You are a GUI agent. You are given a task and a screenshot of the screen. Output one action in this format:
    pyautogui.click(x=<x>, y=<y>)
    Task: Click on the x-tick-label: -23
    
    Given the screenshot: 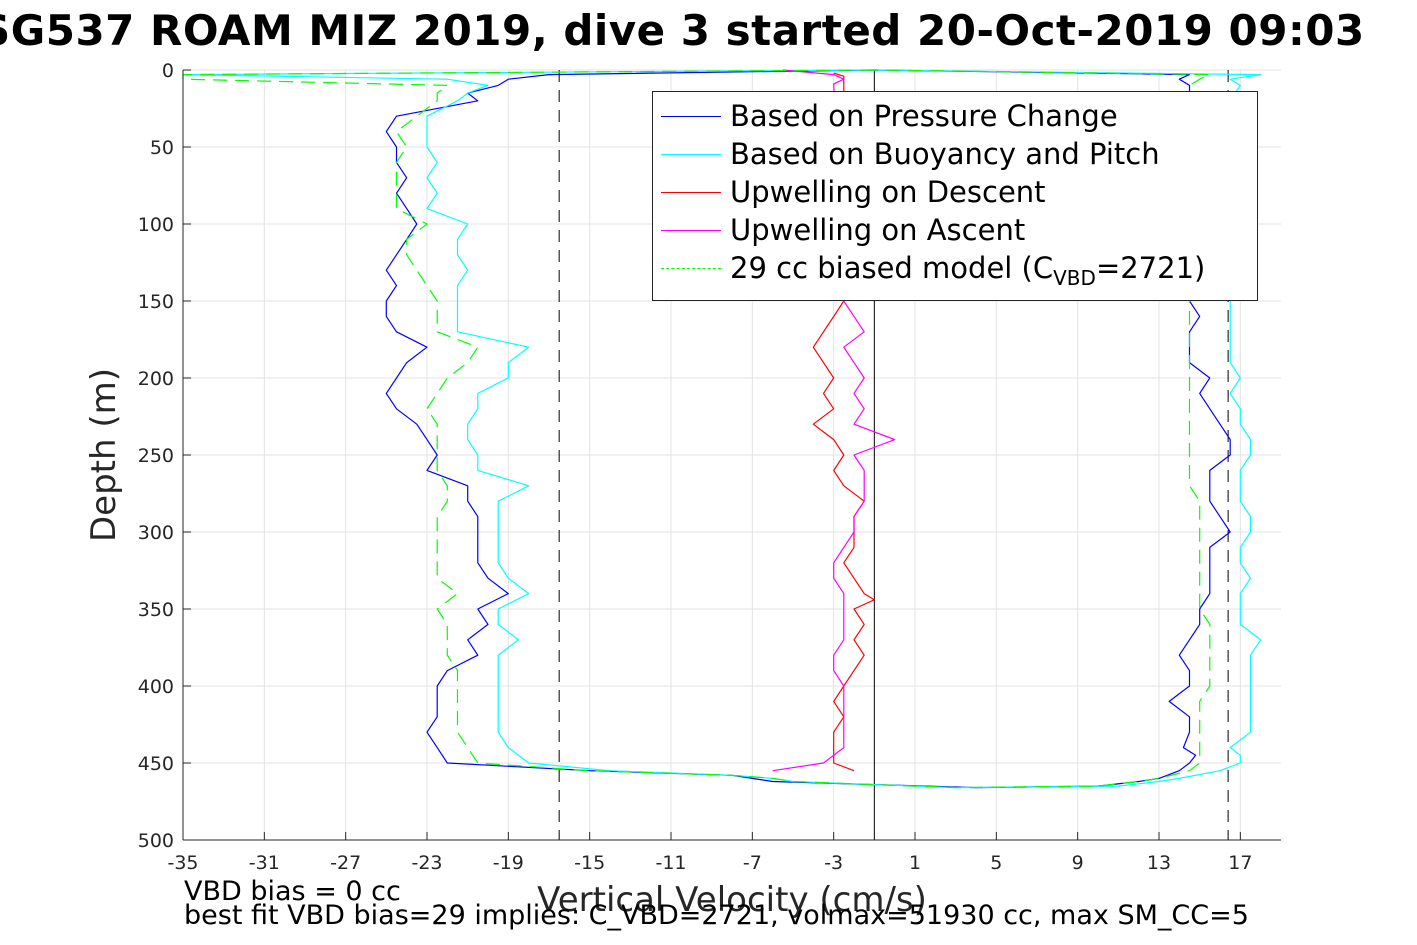 What is the action you would take?
    pyautogui.click(x=426, y=863)
    